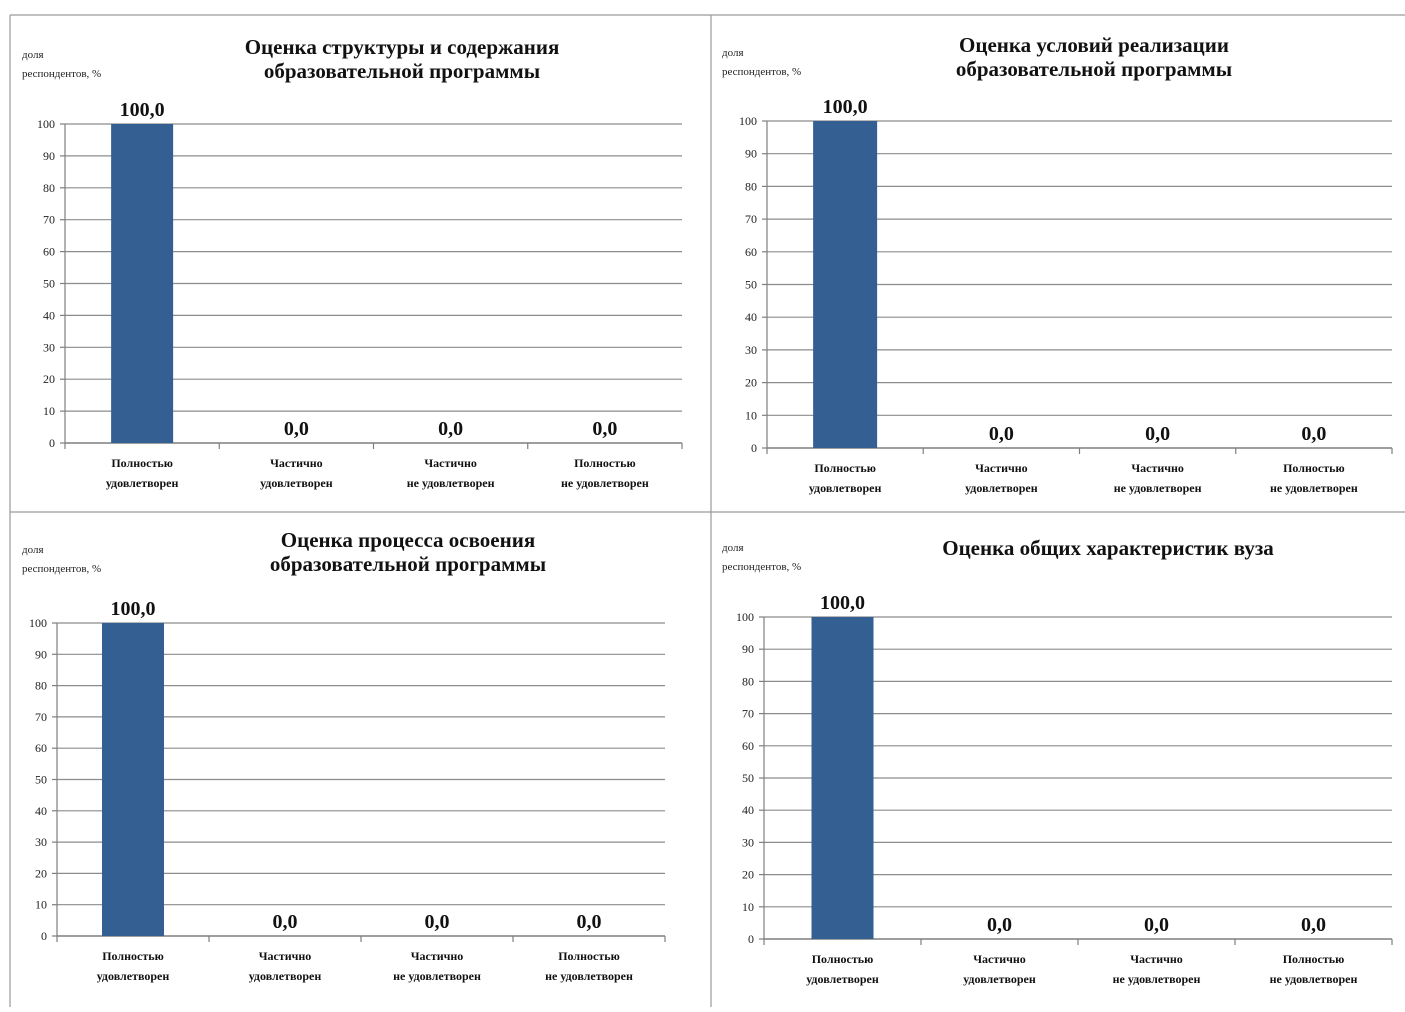 Image resolution: width=1405 pixels, height=1012 pixels. Describe the element at coordinates (748, 907) in the screenshot. I see `y-tick-label: 10` at that location.